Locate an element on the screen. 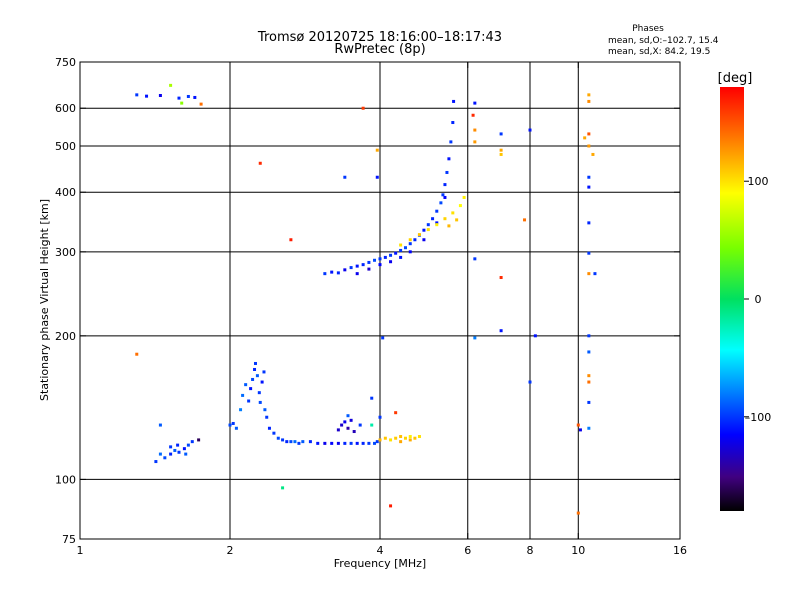 This screenshot has height=600, width=800. colorbar-tick-label: –100 is located at coordinates (758, 417).